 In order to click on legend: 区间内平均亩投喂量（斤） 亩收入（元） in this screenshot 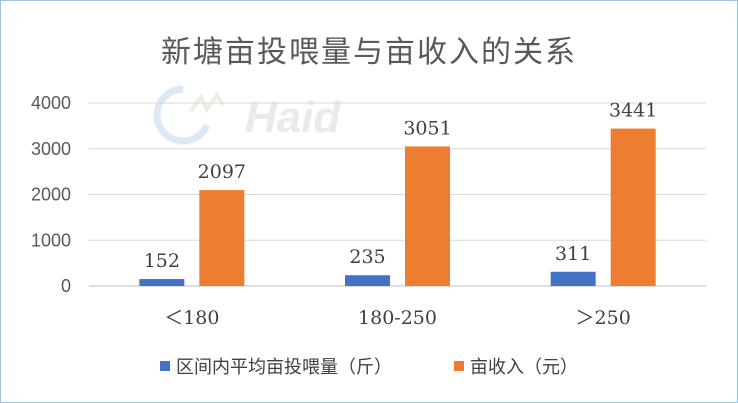, I will do `click(369, 366)`.